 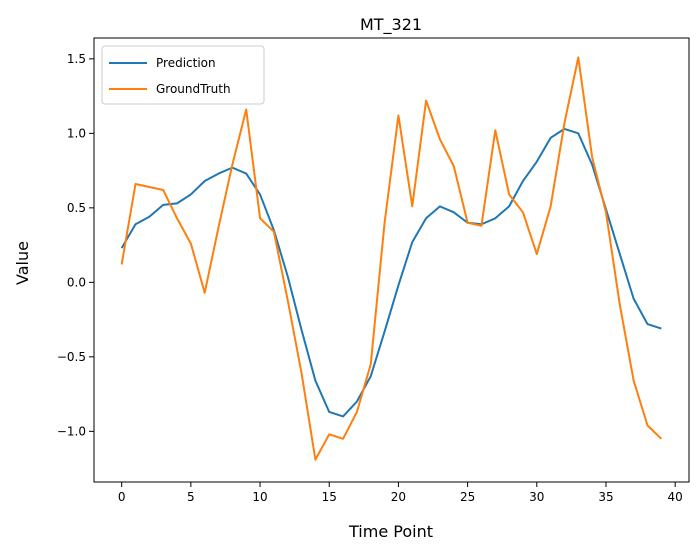 What do you see at coordinates (76, 59) in the screenshot?
I see `y-tick-label: 1.5` at bounding box center [76, 59].